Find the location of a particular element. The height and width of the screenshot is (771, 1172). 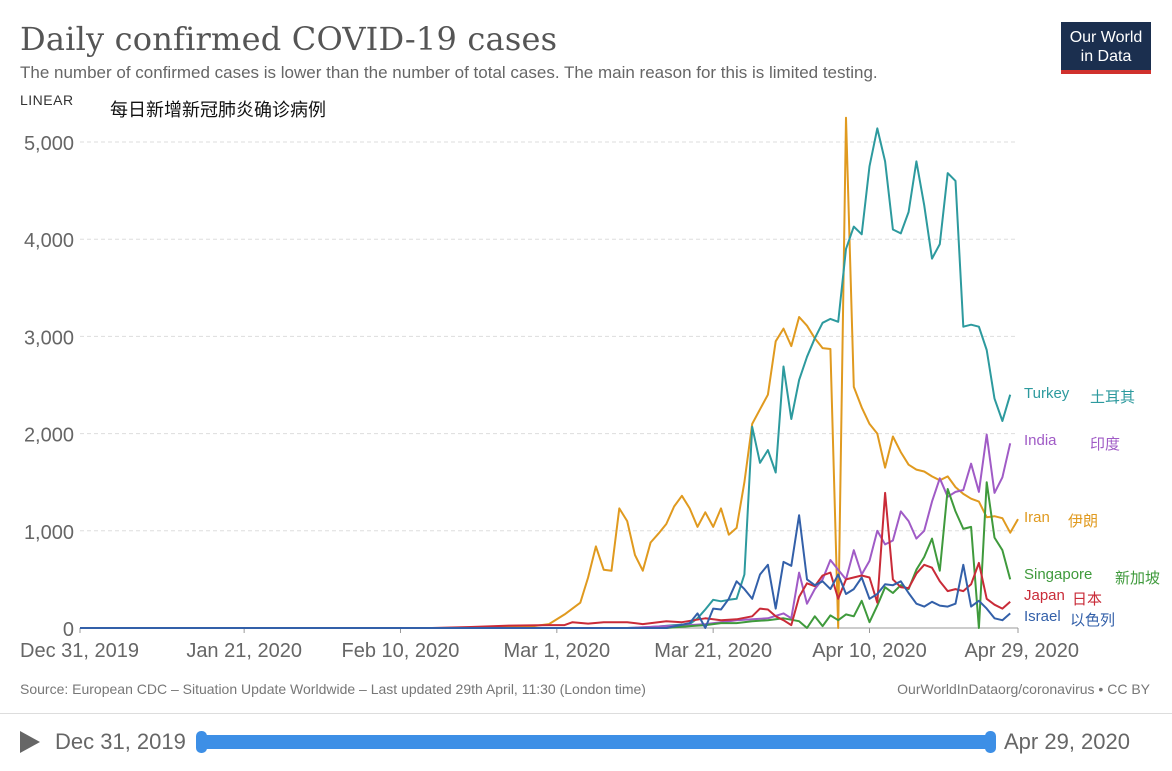

x-tick-label: Jan 21, 2020 is located at coordinates (244, 651).